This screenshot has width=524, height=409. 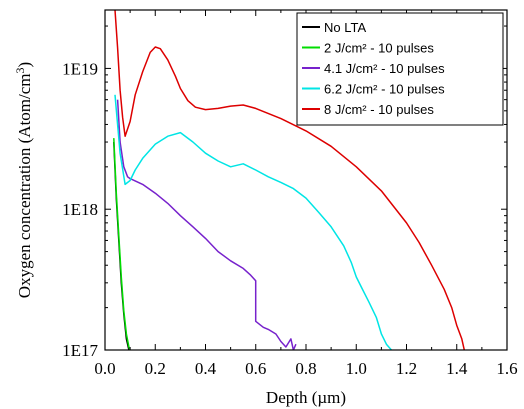 I want to click on x-tick-label: 1.6, so click(x=506, y=368).